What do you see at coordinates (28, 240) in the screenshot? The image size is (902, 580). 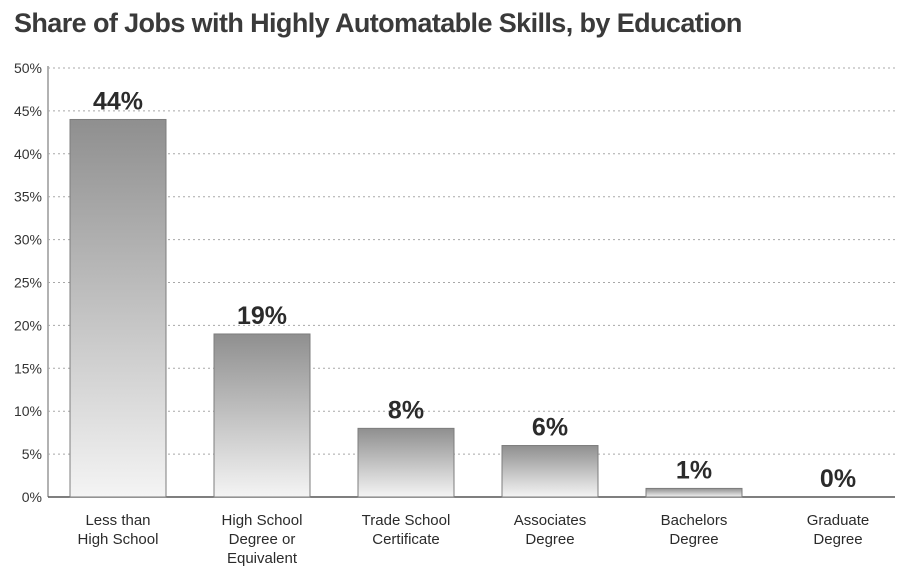 I see `y-tick-label: 30%` at bounding box center [28, 240].